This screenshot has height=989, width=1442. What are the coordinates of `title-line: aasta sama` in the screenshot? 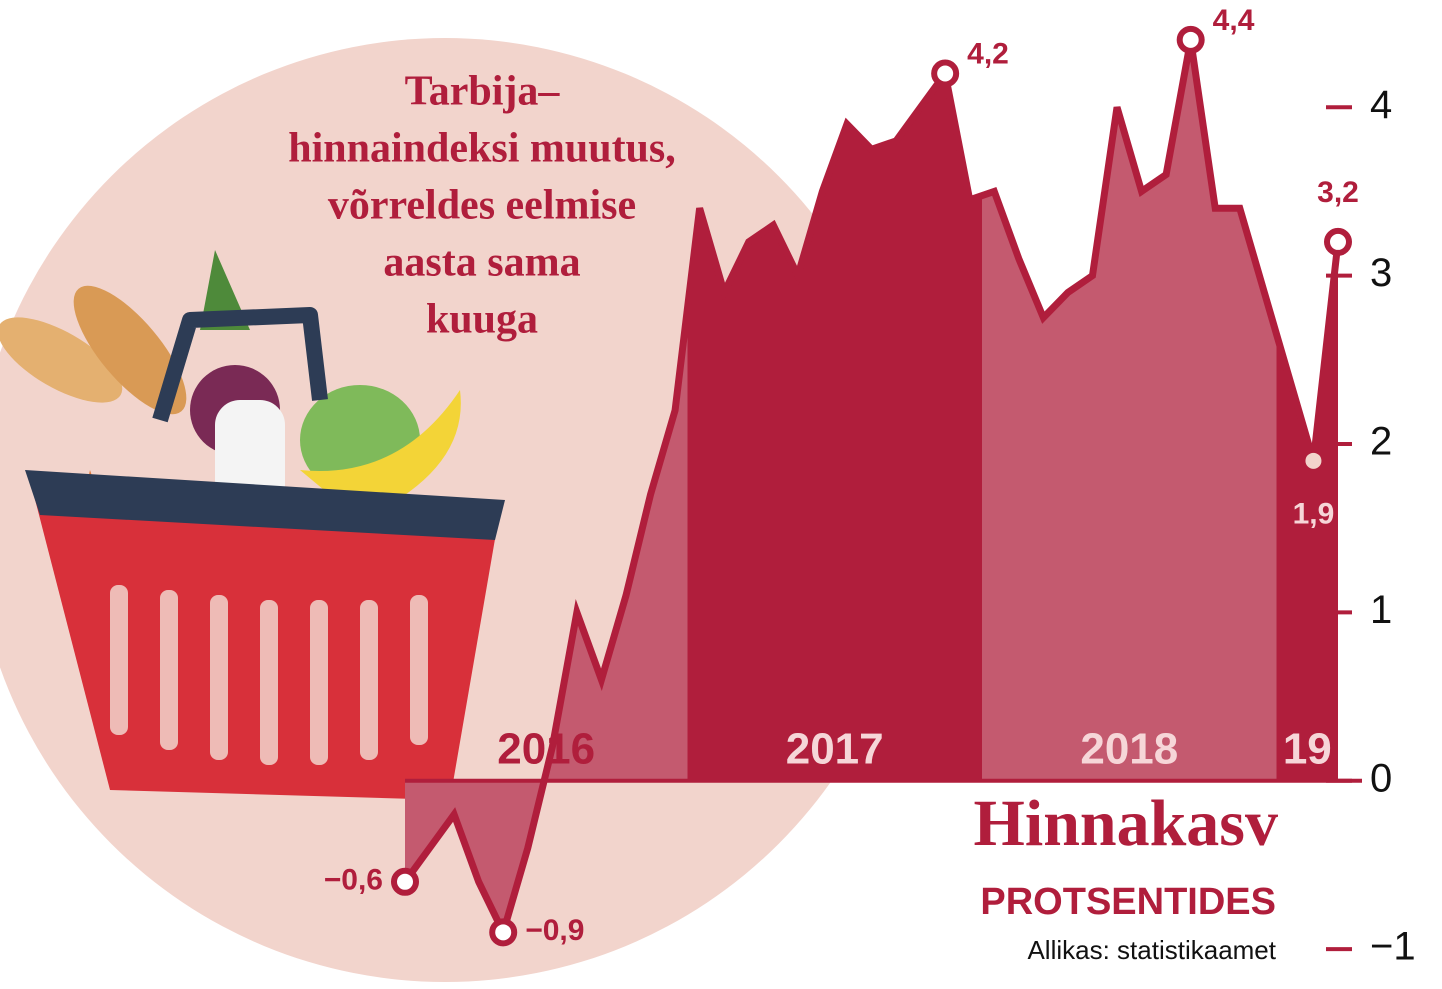 It's located at (481, 263).